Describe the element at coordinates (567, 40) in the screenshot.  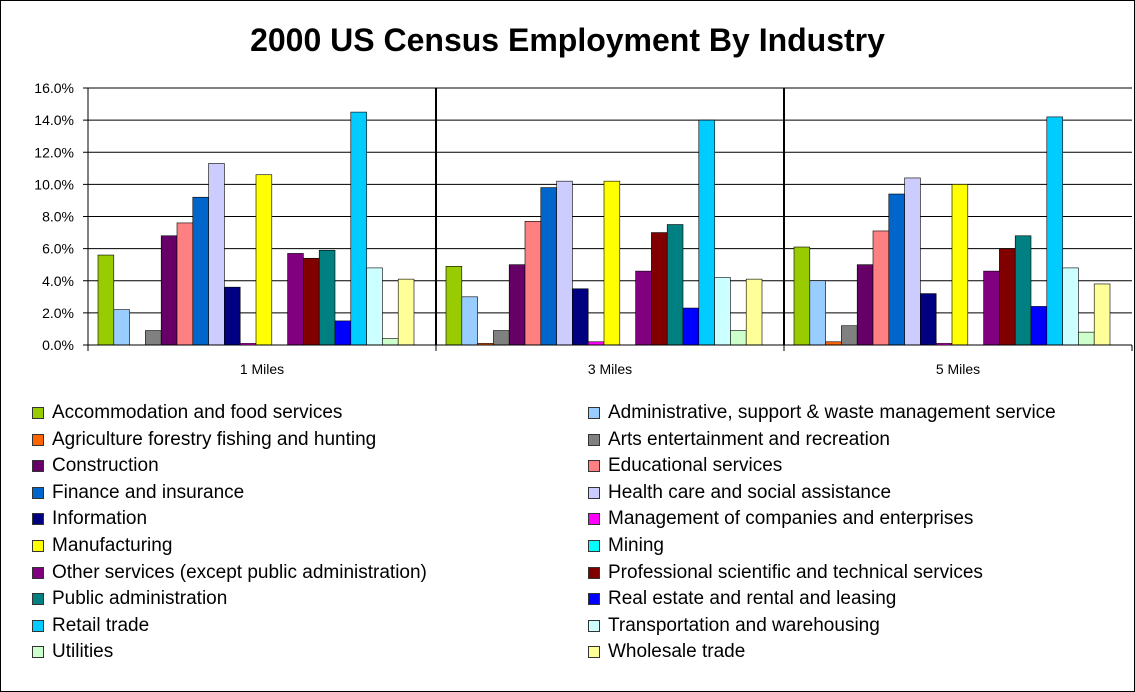
I see `chart-title: 2000 US Census Employment By Industry` at that location.